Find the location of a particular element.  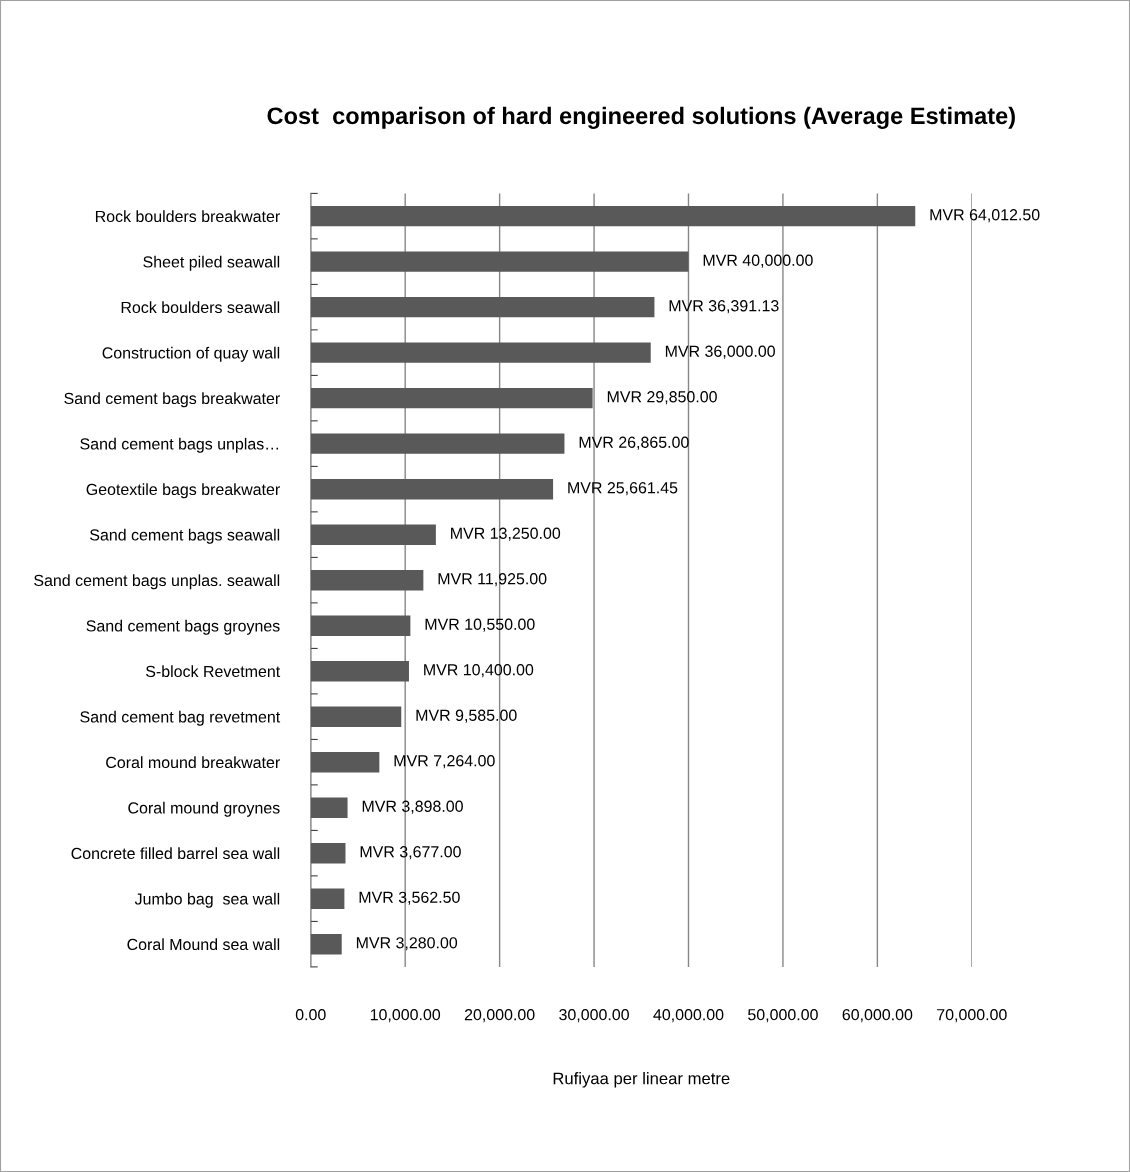

y-tick-label: Rock boulders breakwater is located at coordinates (187, 216).